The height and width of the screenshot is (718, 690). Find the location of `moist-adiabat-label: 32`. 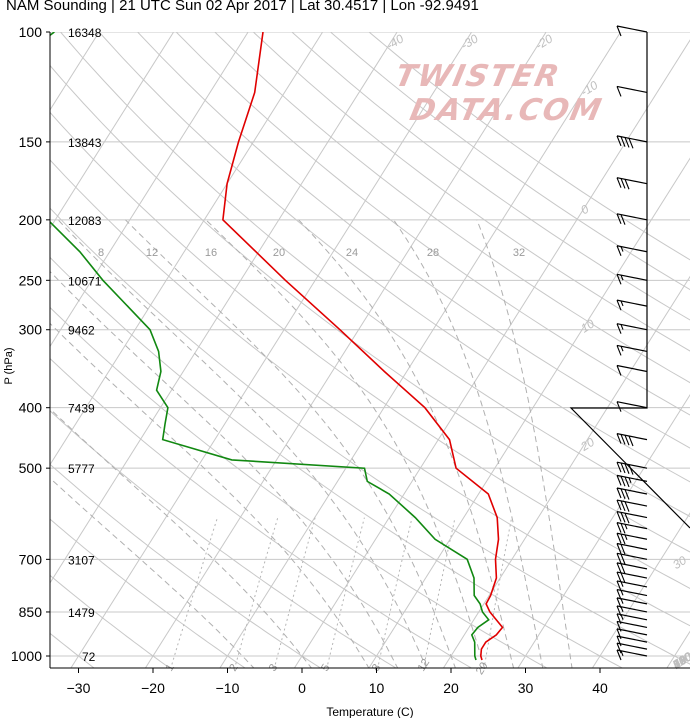

moist-adiabat-label: 32 is located at coordinates (519, 253).